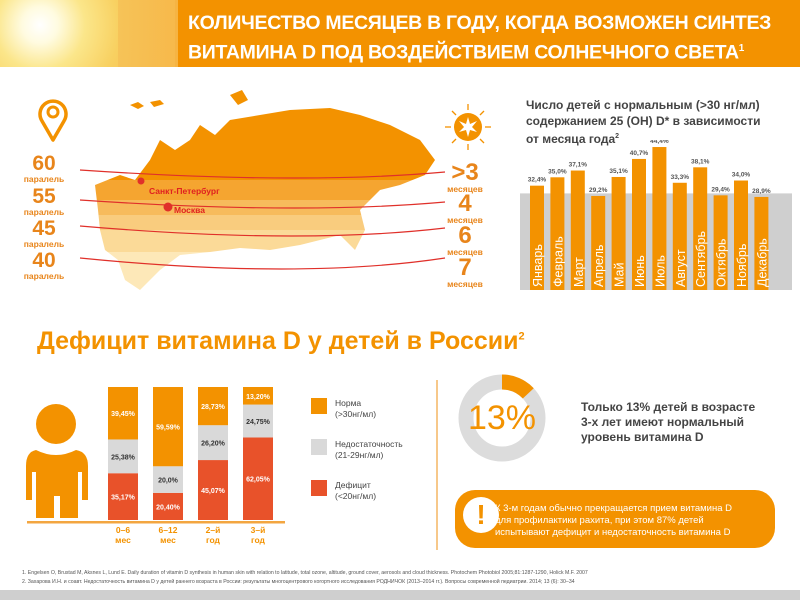 The width and height of the screenshot is (800, 600). I want to click on legend-label: Недостаточность (21-29нг/мл), so click(369, 449).